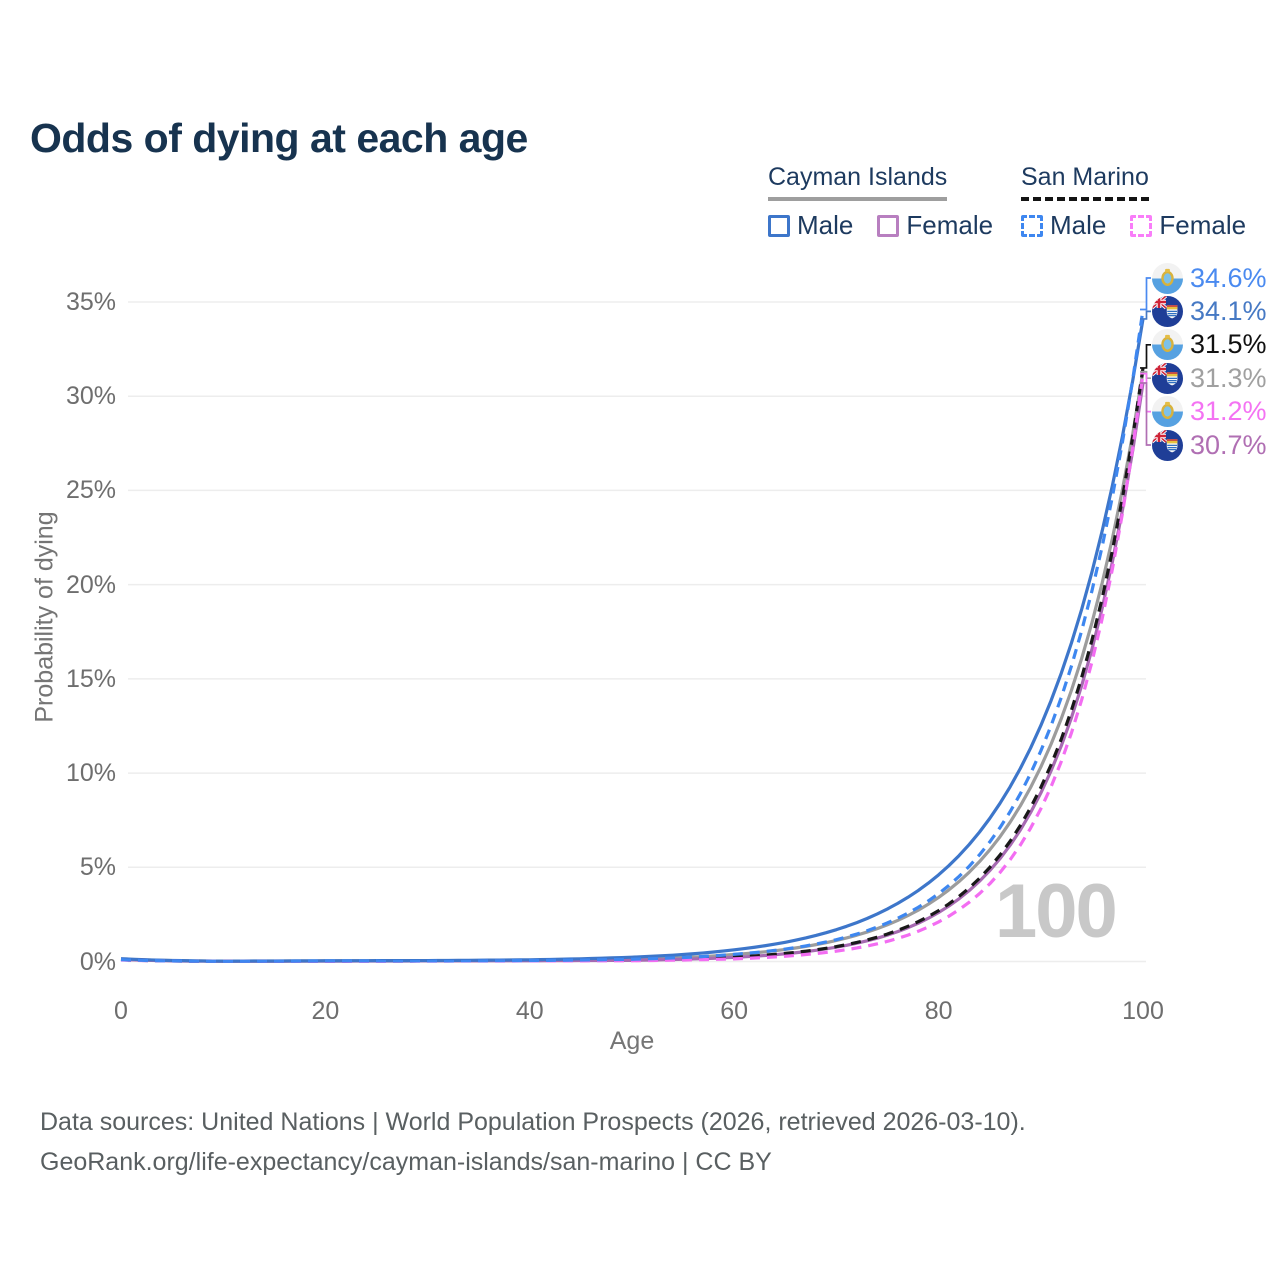 This screenshot has width=1280, height=1280. I want to click on legend-item-sanmarino-male: Male, so click(1063, 225).